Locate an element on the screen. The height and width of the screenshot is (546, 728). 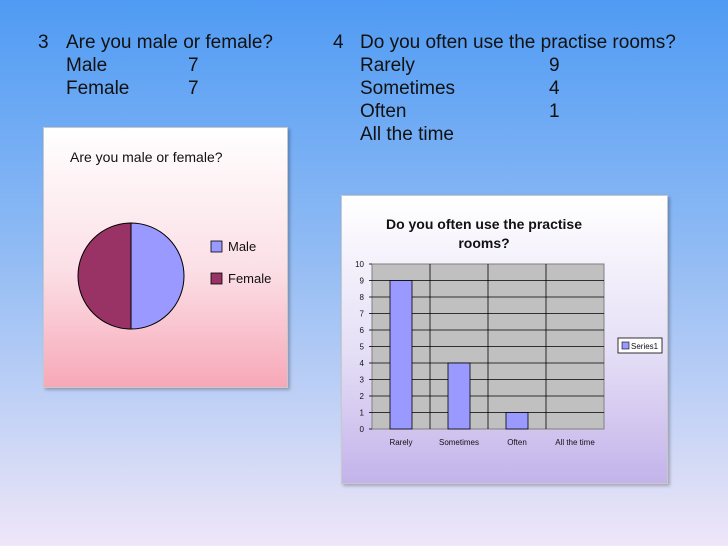
legend-label: Male is located at coordinates (242, 246).